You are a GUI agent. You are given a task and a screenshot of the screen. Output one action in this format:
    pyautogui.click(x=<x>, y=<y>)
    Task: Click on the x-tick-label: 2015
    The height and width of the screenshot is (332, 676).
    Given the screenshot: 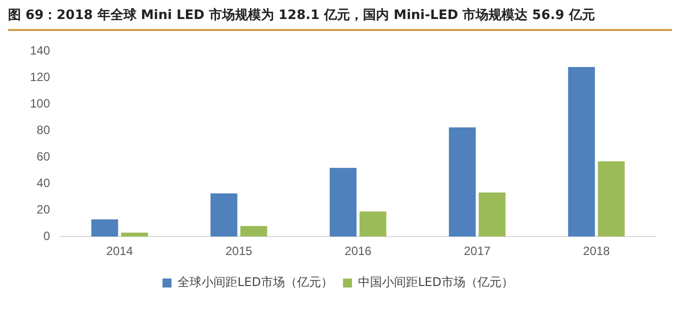 What is the action you would take?
    pyautogui.click(x=238, y=251)
    